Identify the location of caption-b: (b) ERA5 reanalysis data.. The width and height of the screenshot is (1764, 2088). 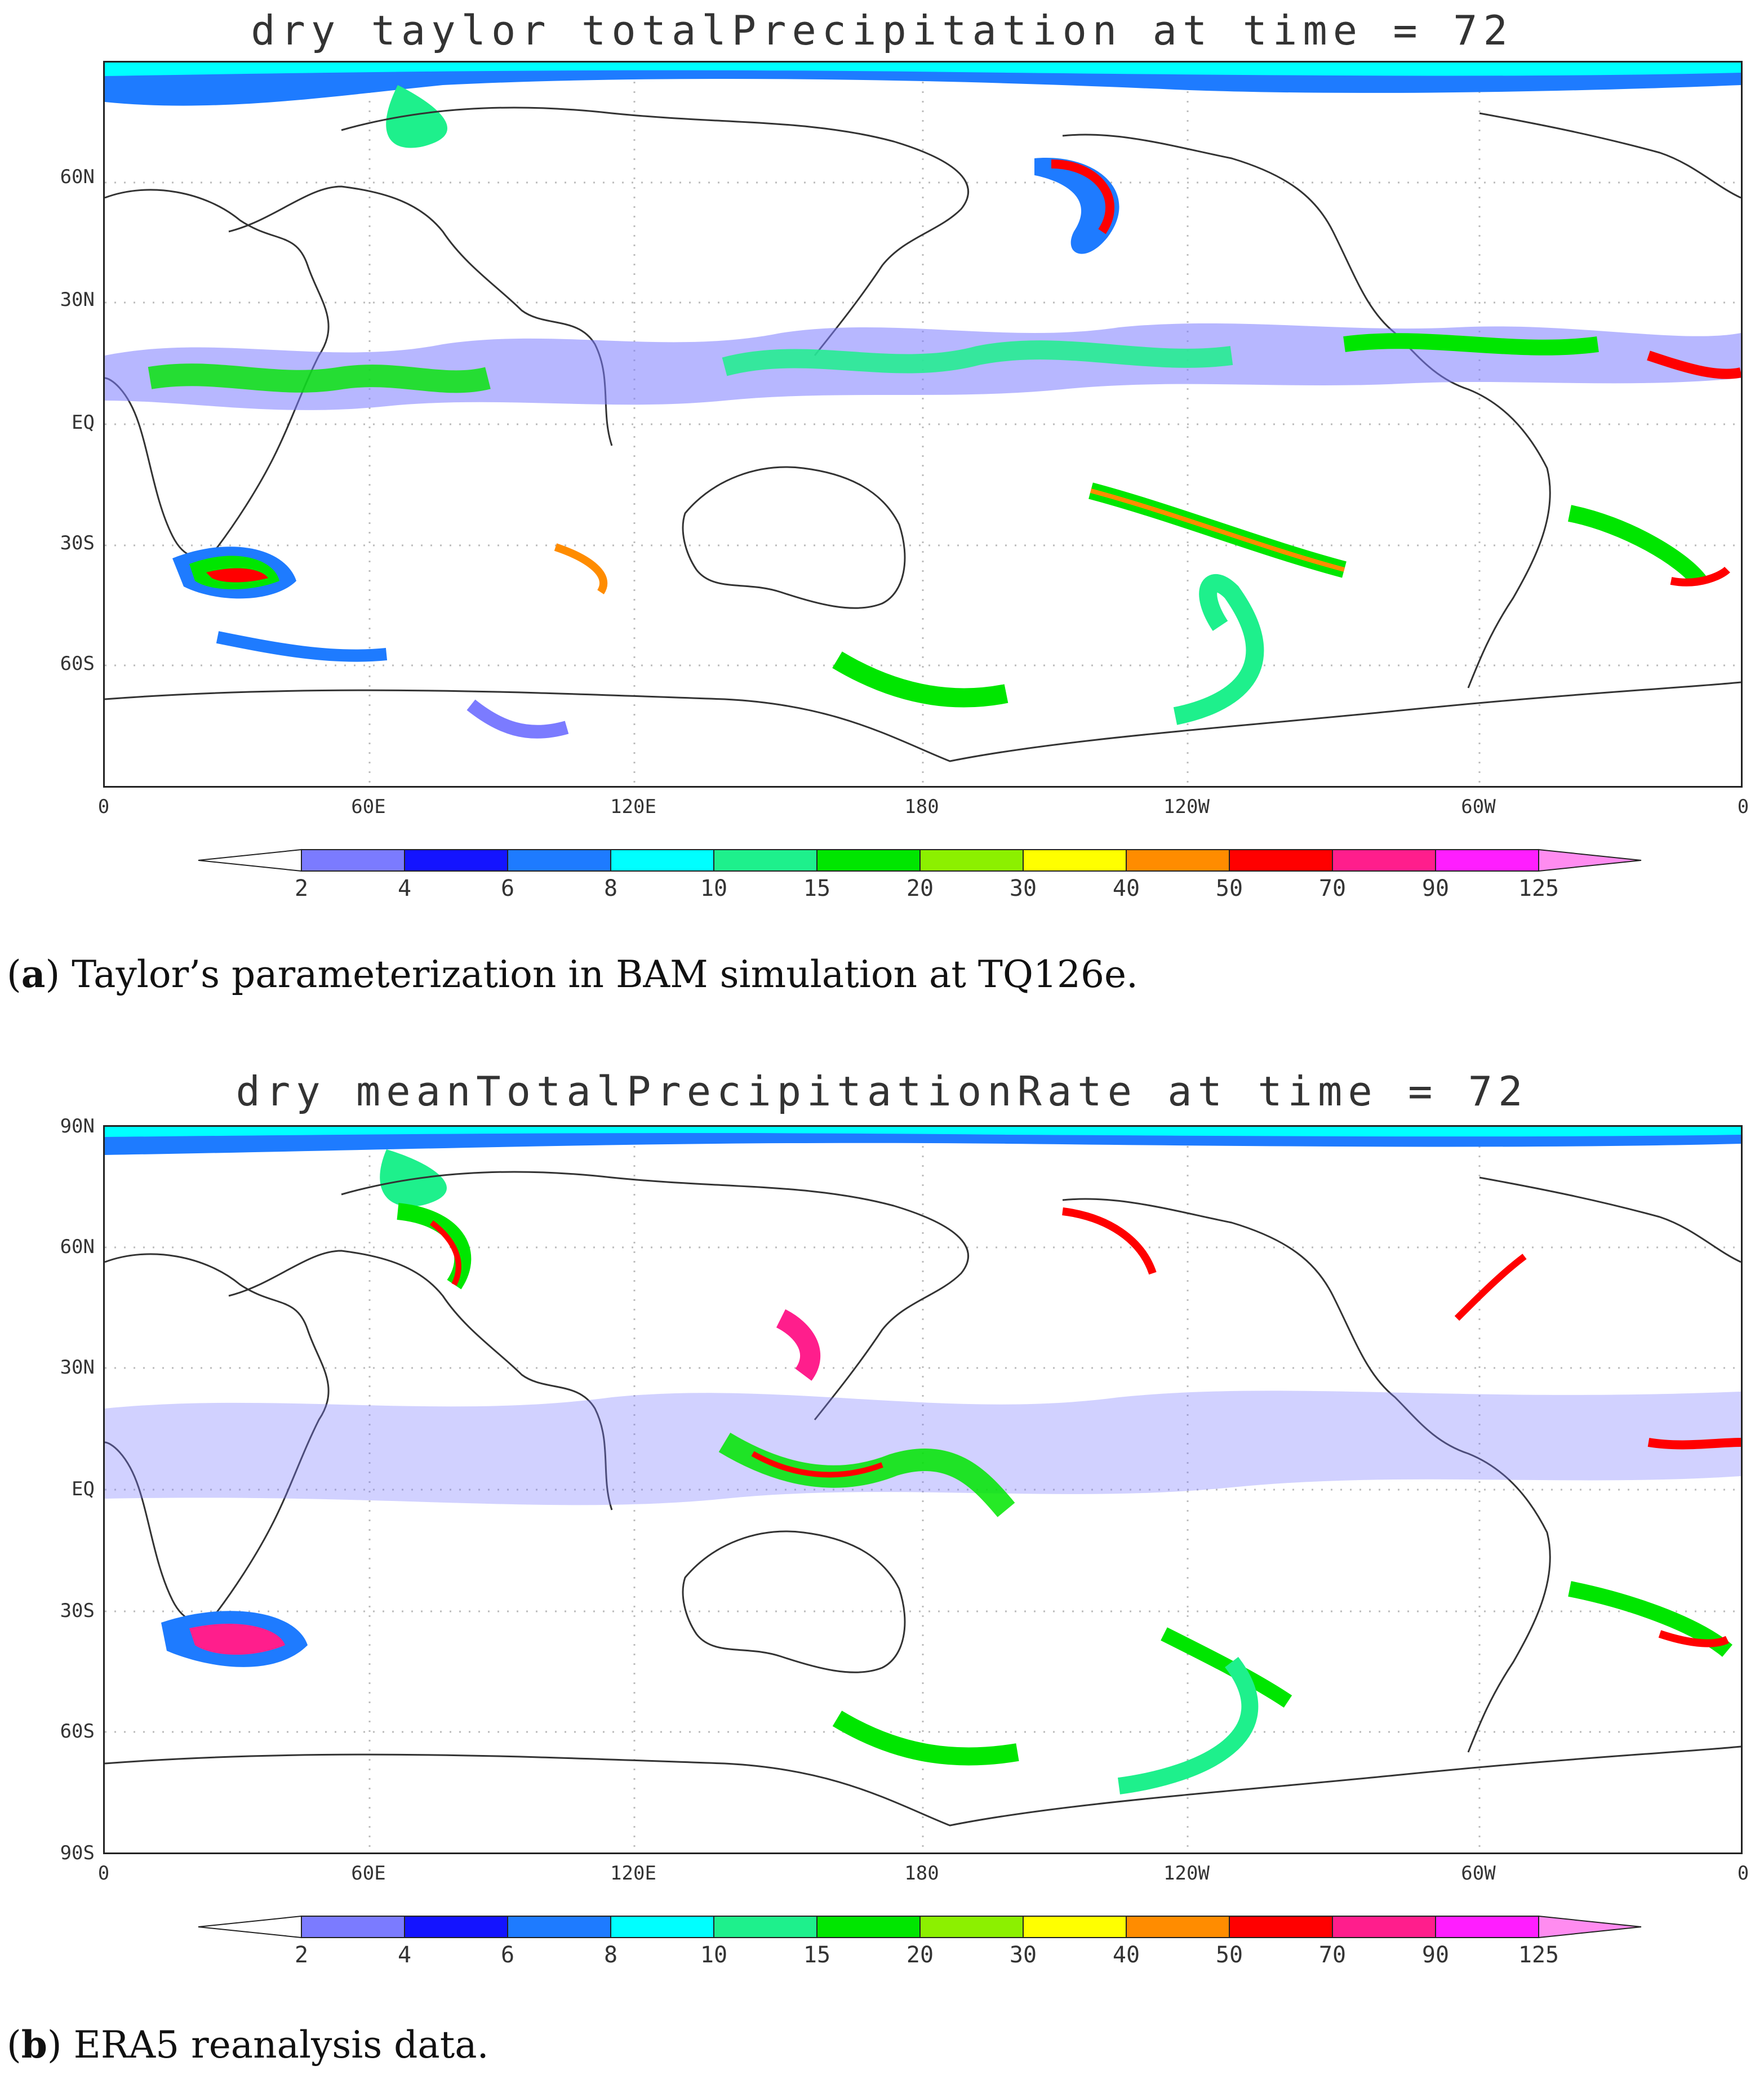
(248, 2045).